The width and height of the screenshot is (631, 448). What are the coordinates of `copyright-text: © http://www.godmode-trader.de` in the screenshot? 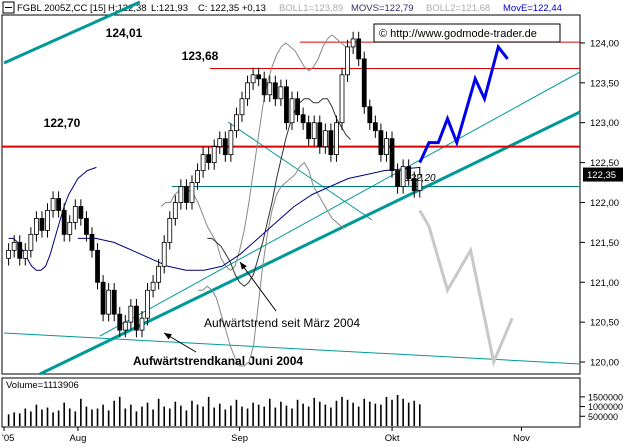 It's located at (458, 34).